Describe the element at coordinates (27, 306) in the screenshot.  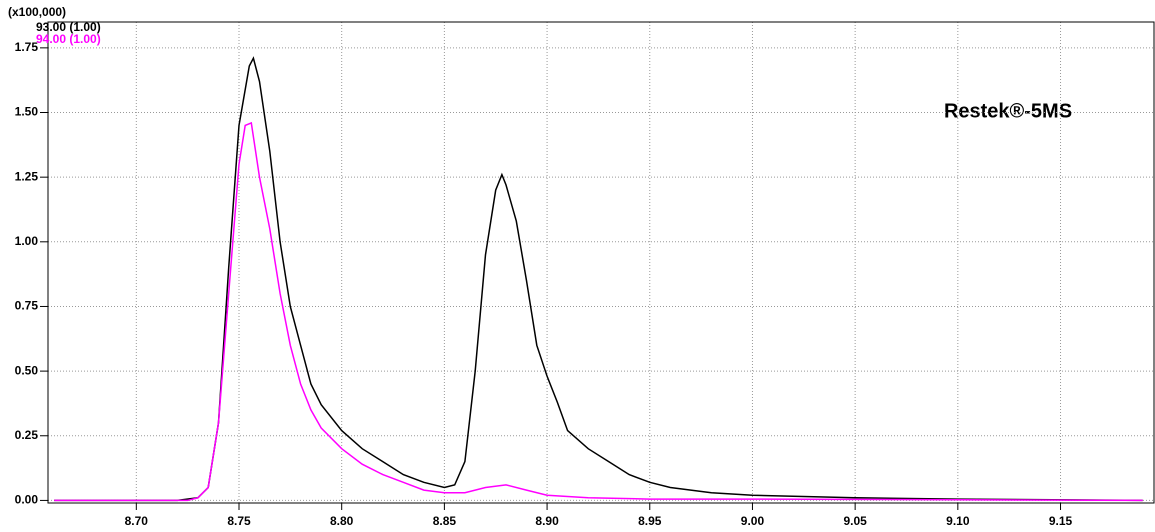
I see `y-tick-label: 0.75` at that location.